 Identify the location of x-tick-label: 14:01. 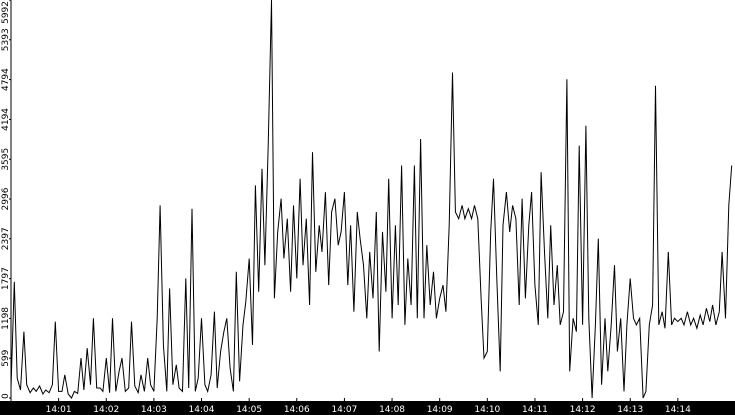
(59, 410).